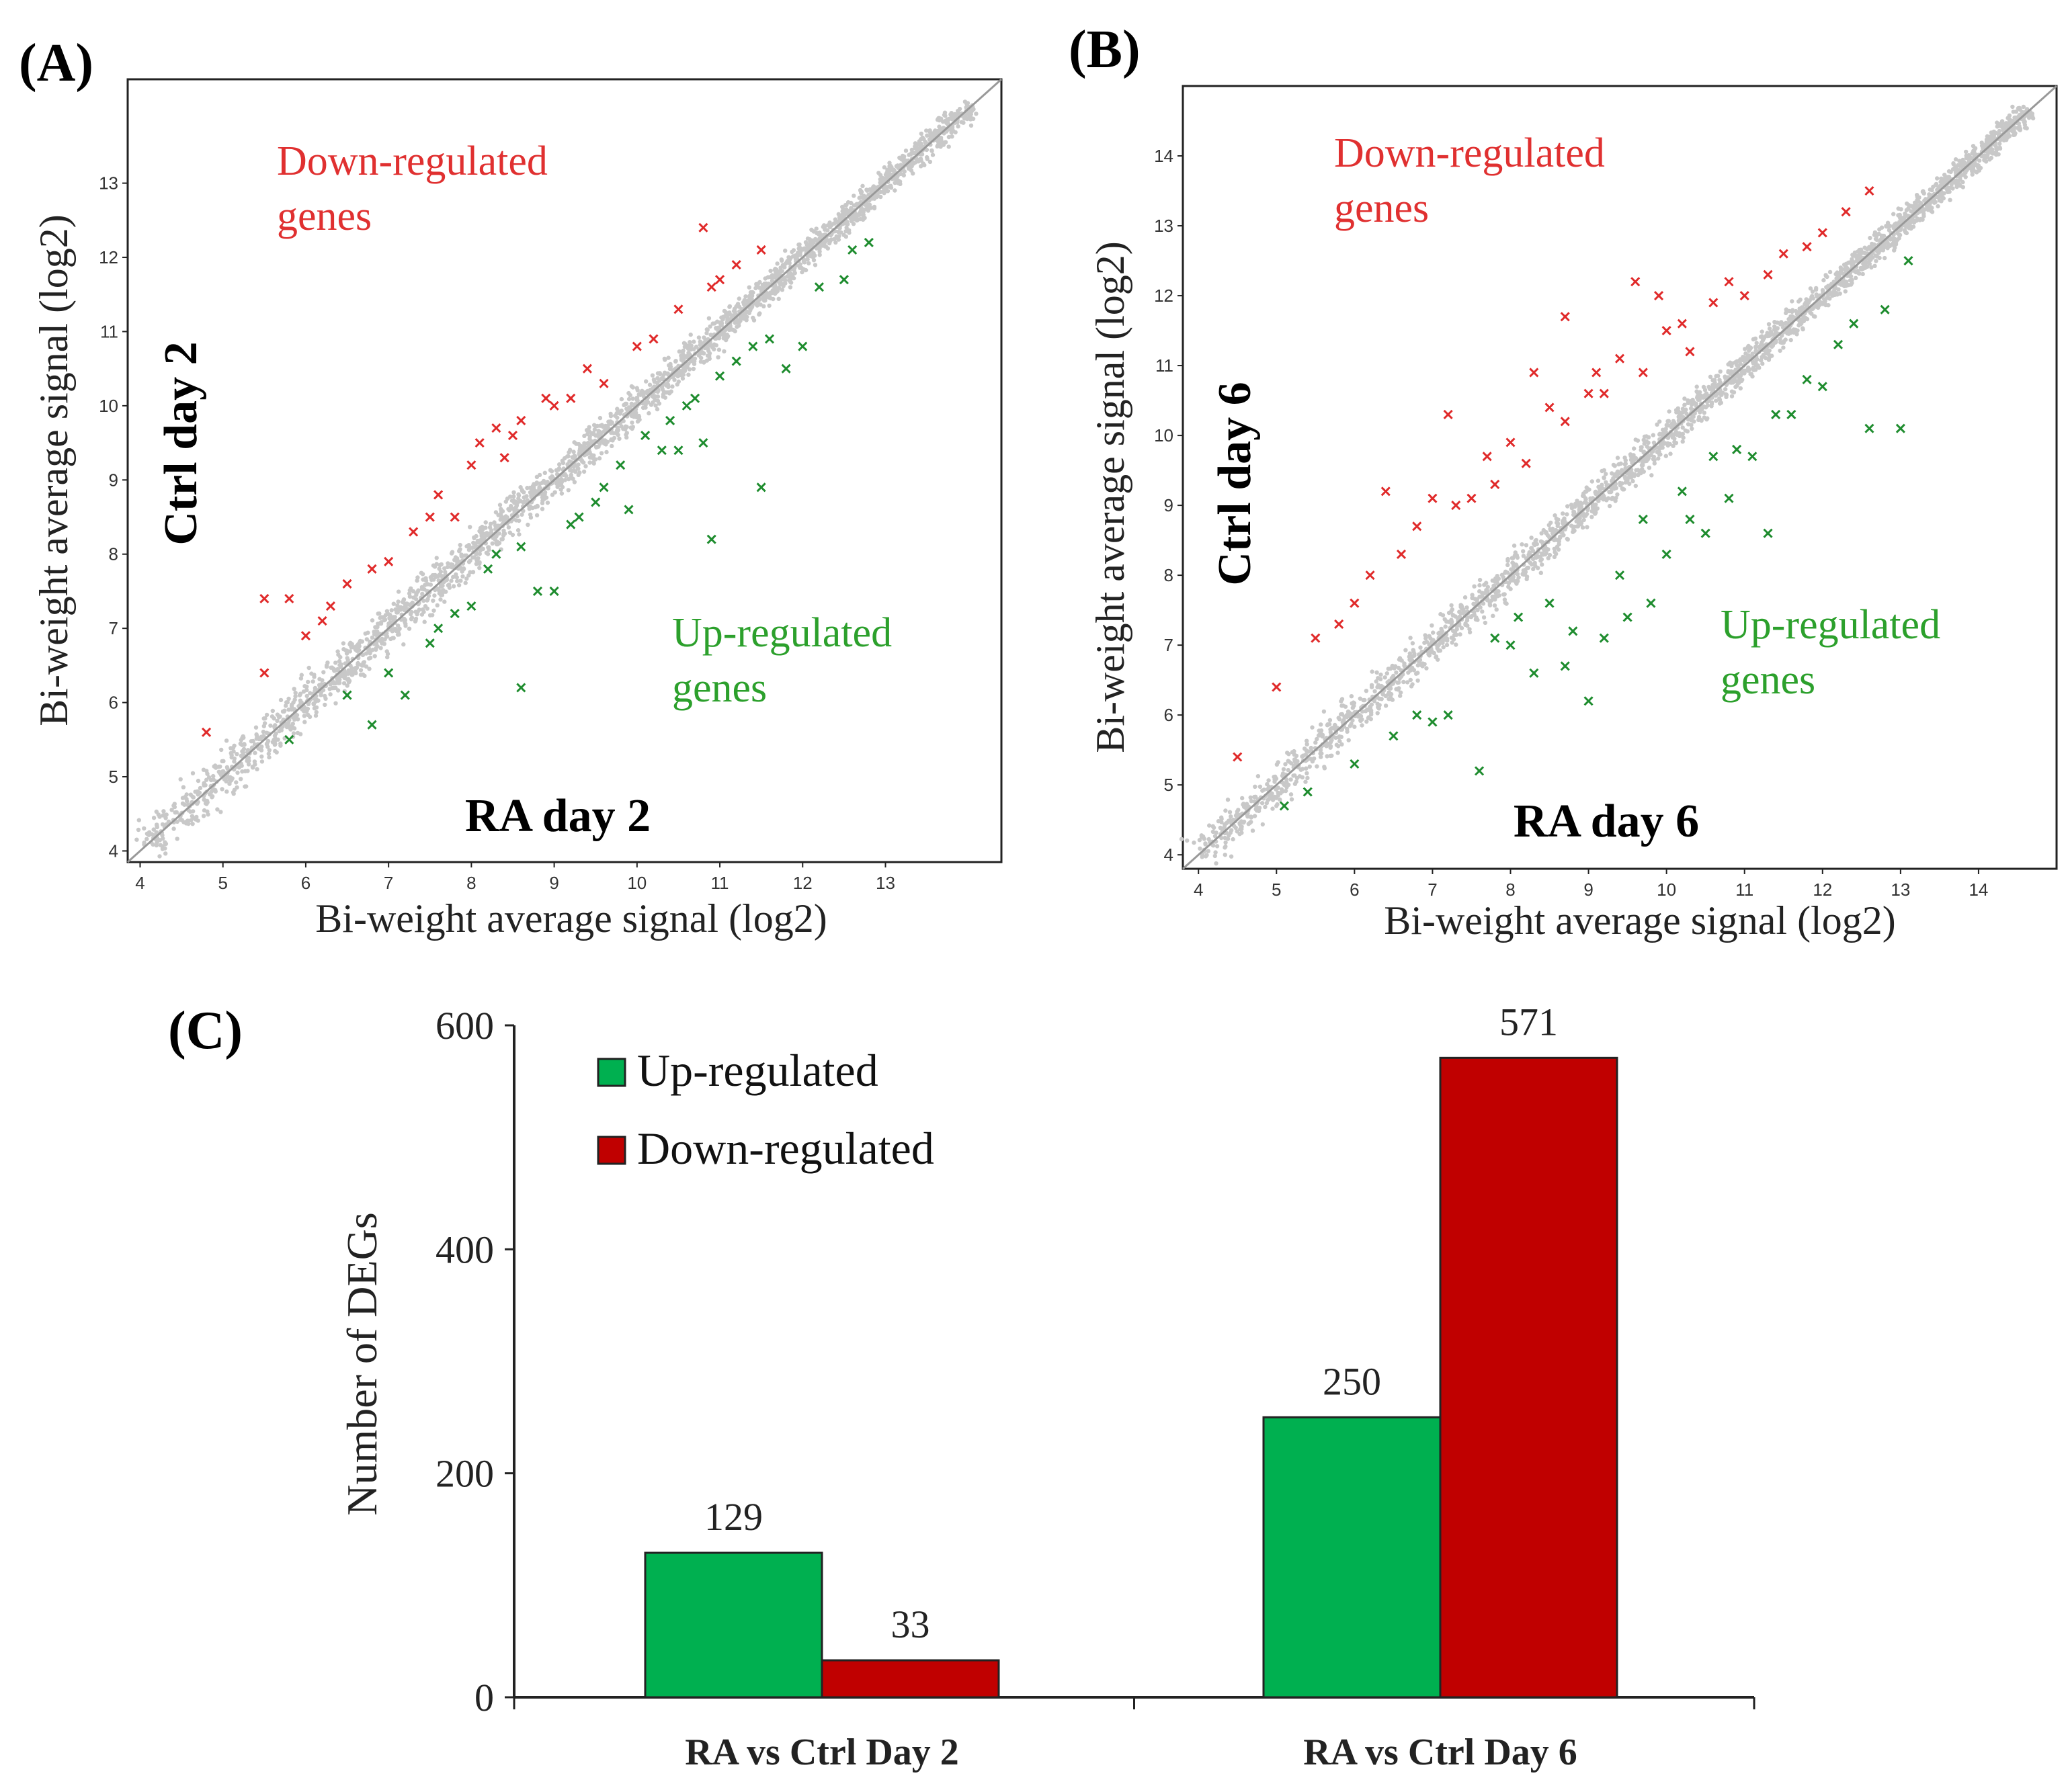 The height and width of the screenshot is (1792, 2068). I want to click on down-regulated-point, so click(322, 621).